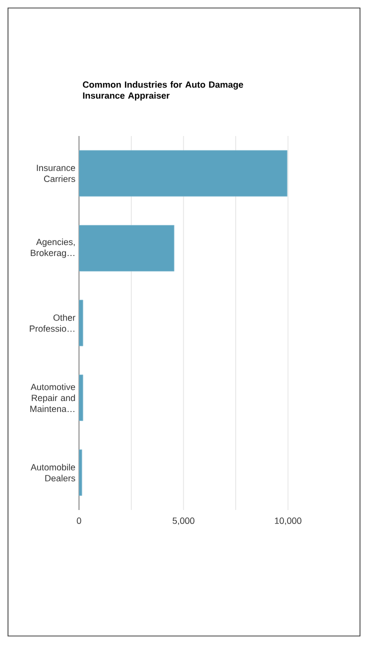 The height and width of the screenshot is (648, 370). I want to click on chart-title: Common Industries for Auto Damage Insurance Appraiser, so click(163, 91).